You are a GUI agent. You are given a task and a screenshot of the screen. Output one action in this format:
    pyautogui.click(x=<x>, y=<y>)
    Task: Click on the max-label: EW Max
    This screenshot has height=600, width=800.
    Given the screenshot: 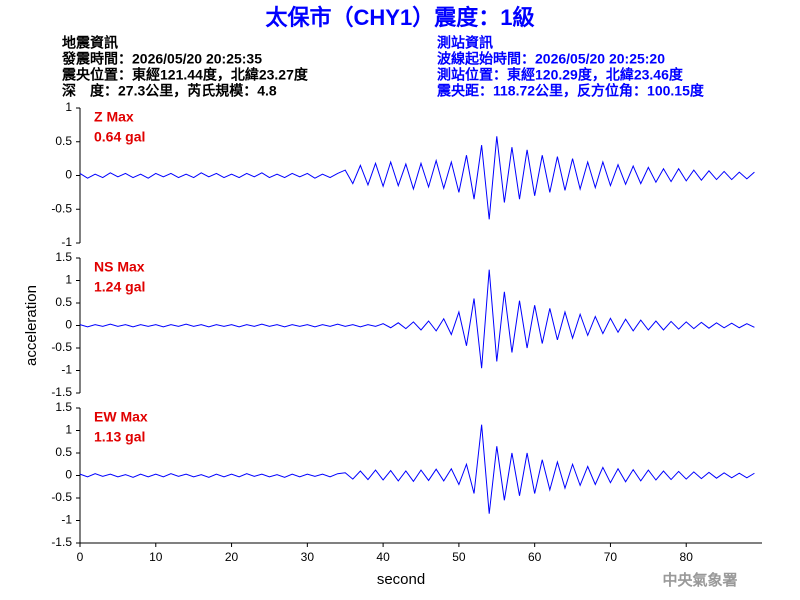 What is the action you would take?
    pyautogui.click(x=121, y=417)
    